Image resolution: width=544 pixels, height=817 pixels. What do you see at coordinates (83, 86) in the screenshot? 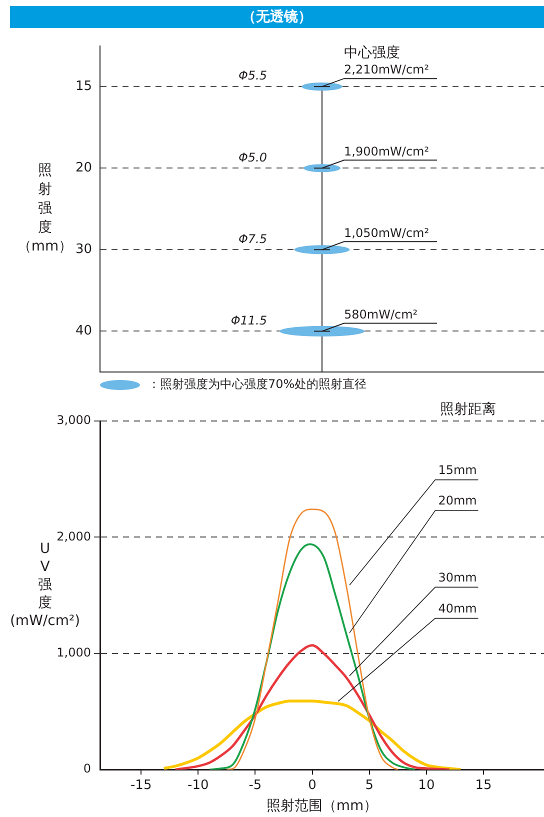
I see `category-label: 15` at bounding box center [83, 86].